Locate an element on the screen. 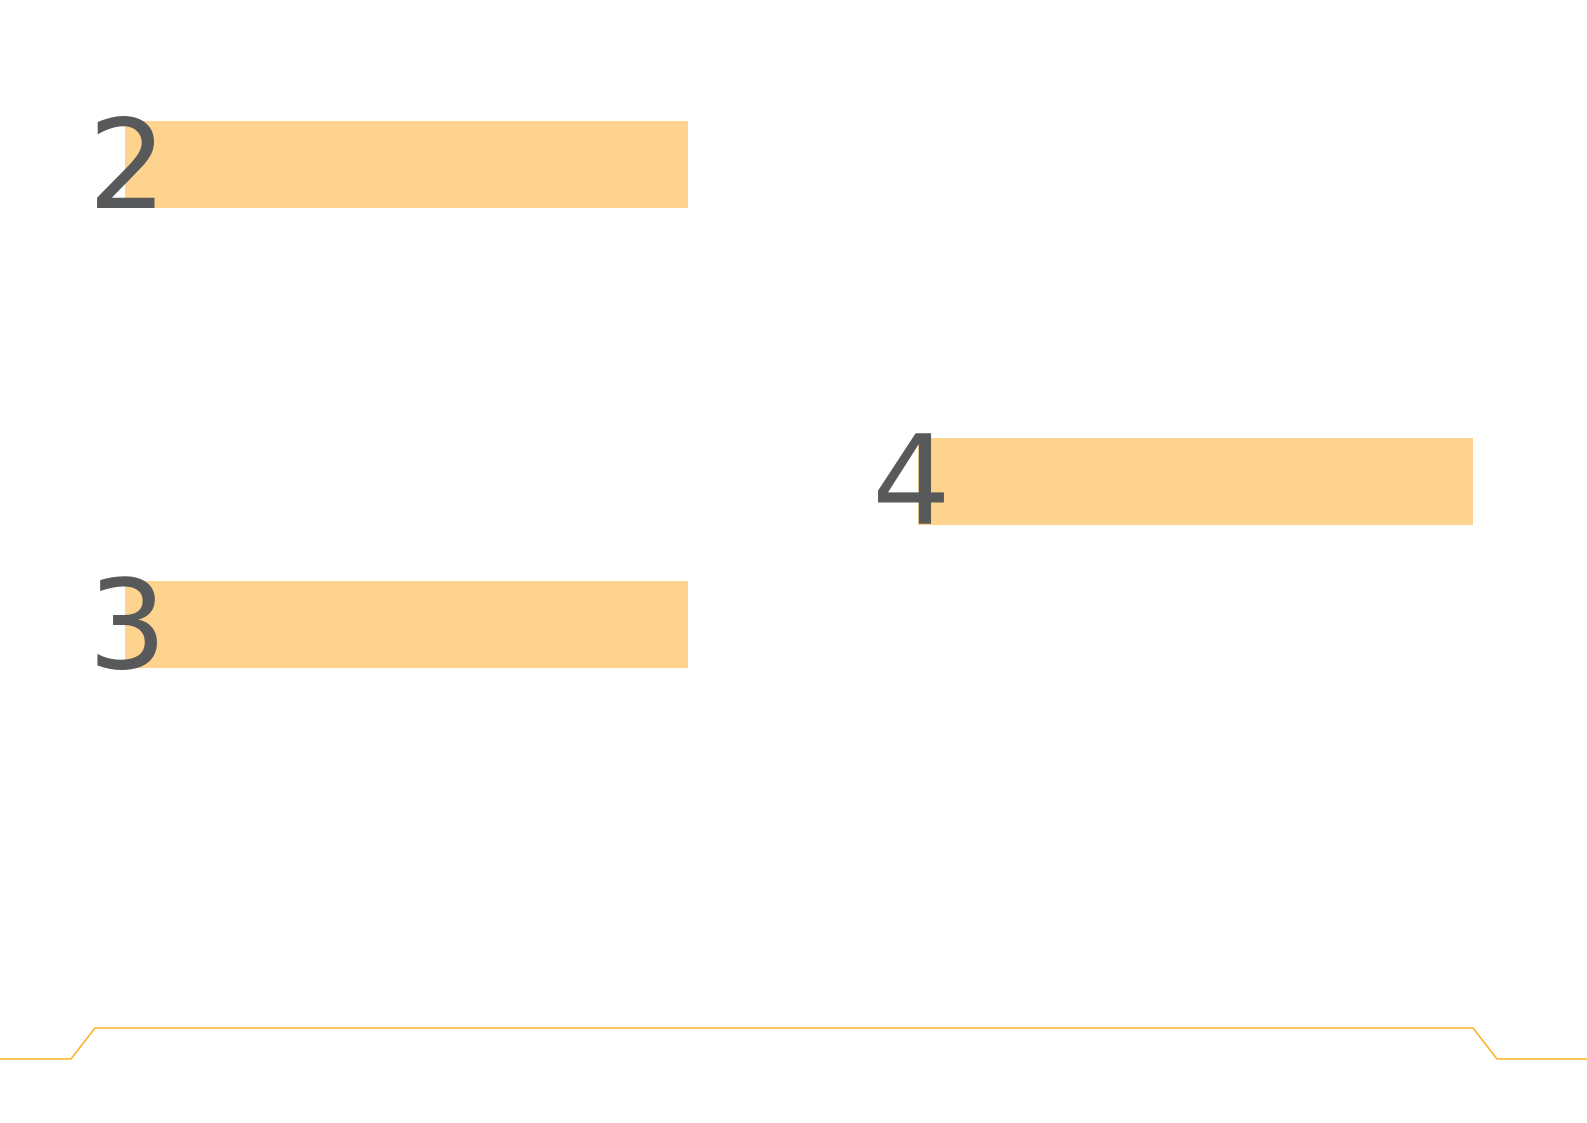  footer-border-shape is located at coordinates (793, 1043).